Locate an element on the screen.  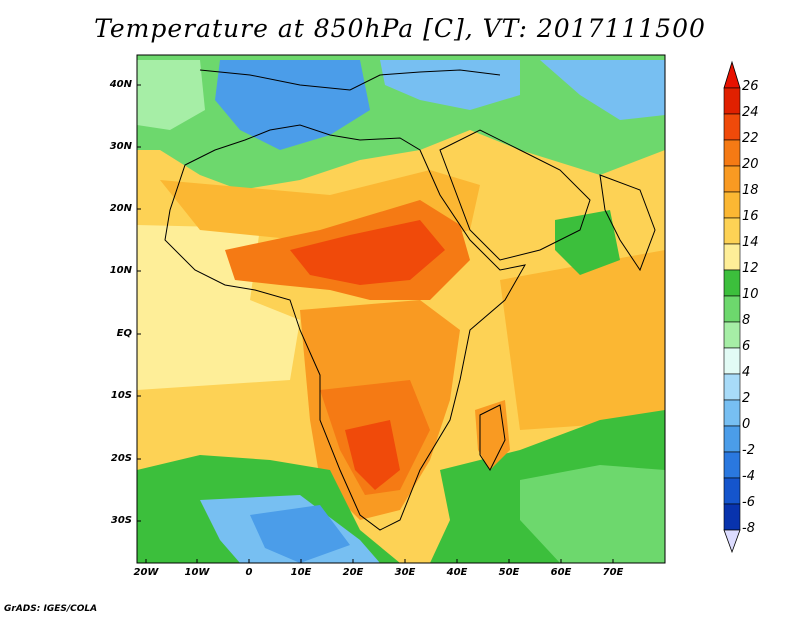
colorbar-label: 22 is located at coordinates (750, 138).